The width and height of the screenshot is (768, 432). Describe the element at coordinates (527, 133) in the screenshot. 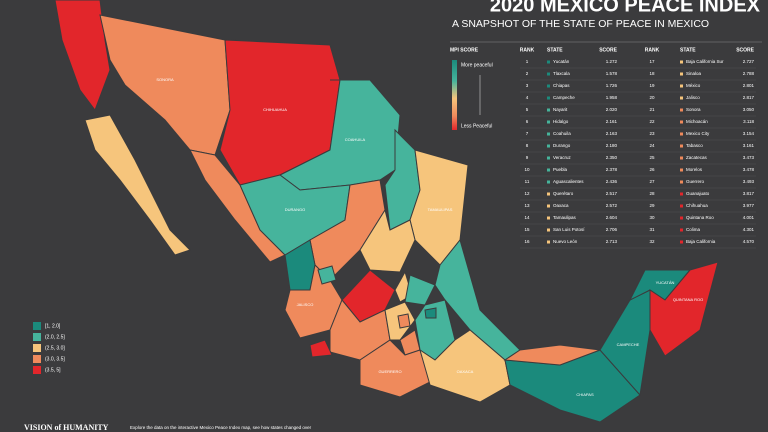

I see `table-cell: 7` at that location.